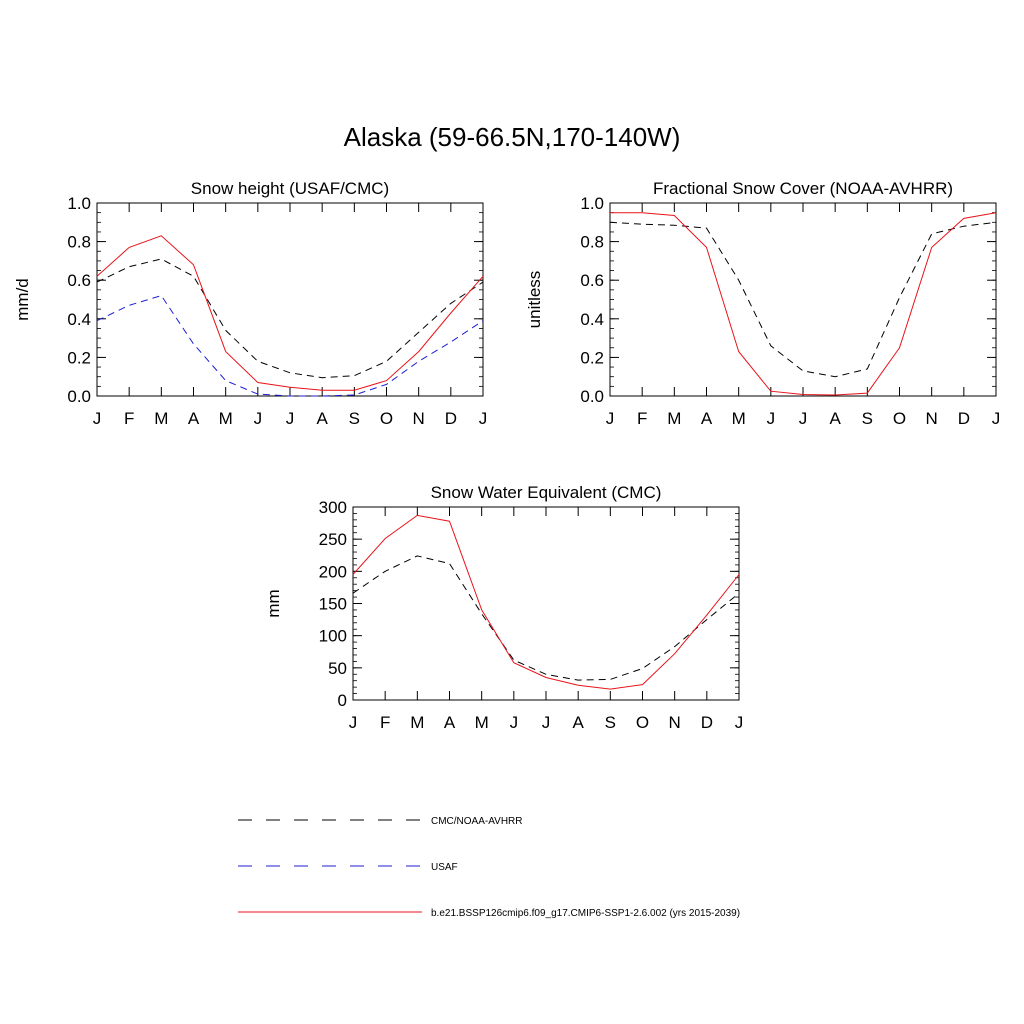  What do you see at coordinates (342, 700) in the screenshot?
I see `y-tick-label: 0` at bounding box center [342, 700].